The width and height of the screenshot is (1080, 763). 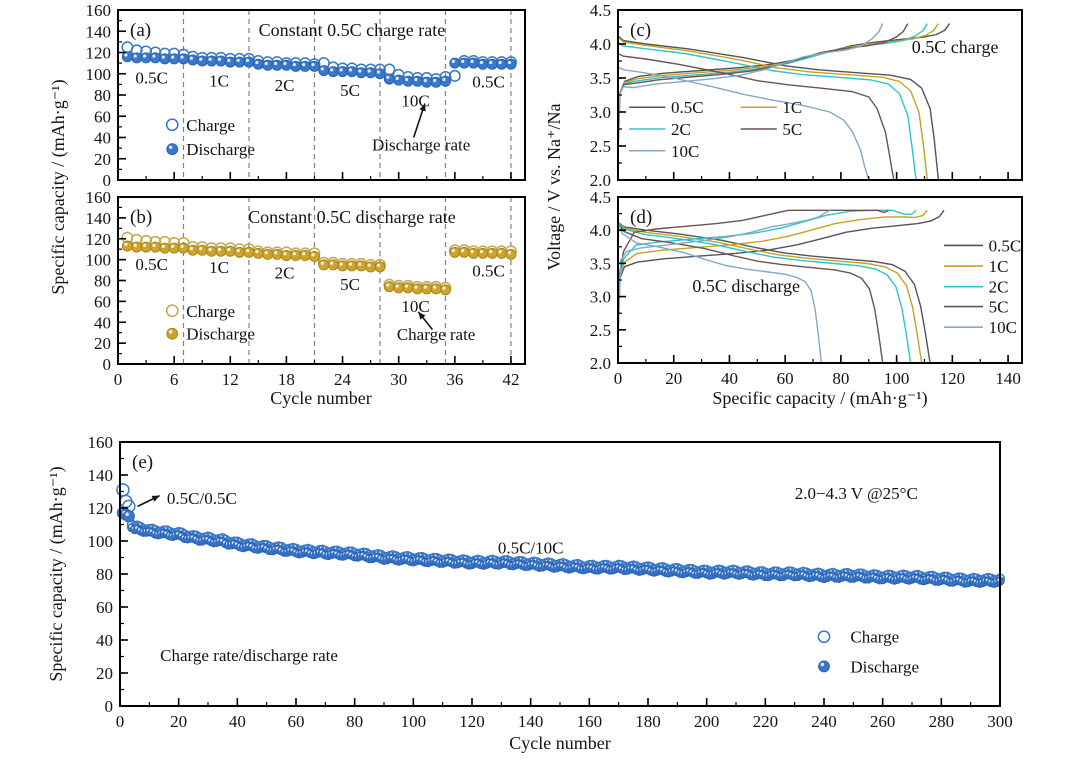 What do you see at coordinates (142, 462) in the screenshot?
I see `panel-letter: (e)` at bounding box center [142, 462].